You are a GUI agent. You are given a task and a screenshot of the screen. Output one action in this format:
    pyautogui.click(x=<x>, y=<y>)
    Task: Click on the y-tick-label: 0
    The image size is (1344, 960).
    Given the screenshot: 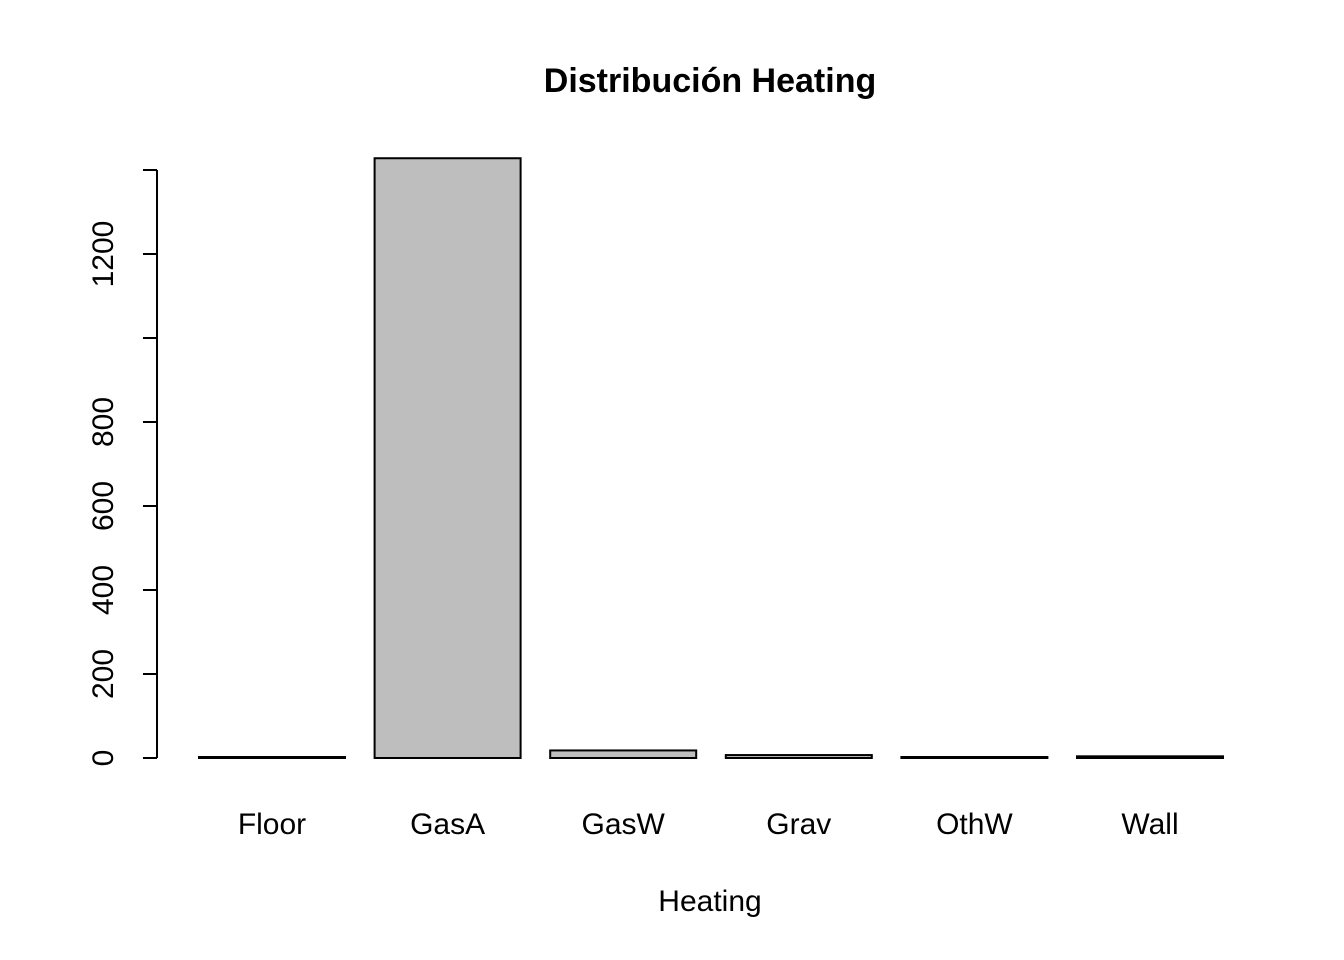 What is the action you would take?
    pyautogui.click(x=103, y=758)
    